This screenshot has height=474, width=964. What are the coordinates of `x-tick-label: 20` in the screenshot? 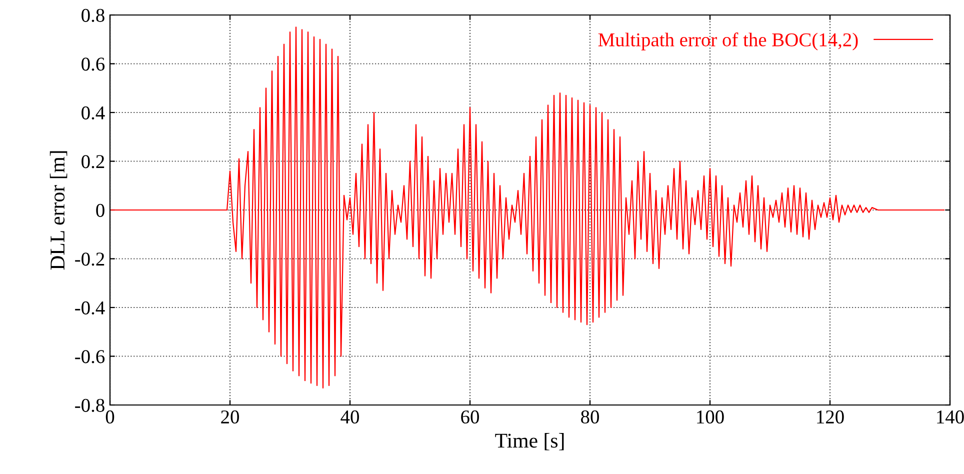 It's located at (230, 417).